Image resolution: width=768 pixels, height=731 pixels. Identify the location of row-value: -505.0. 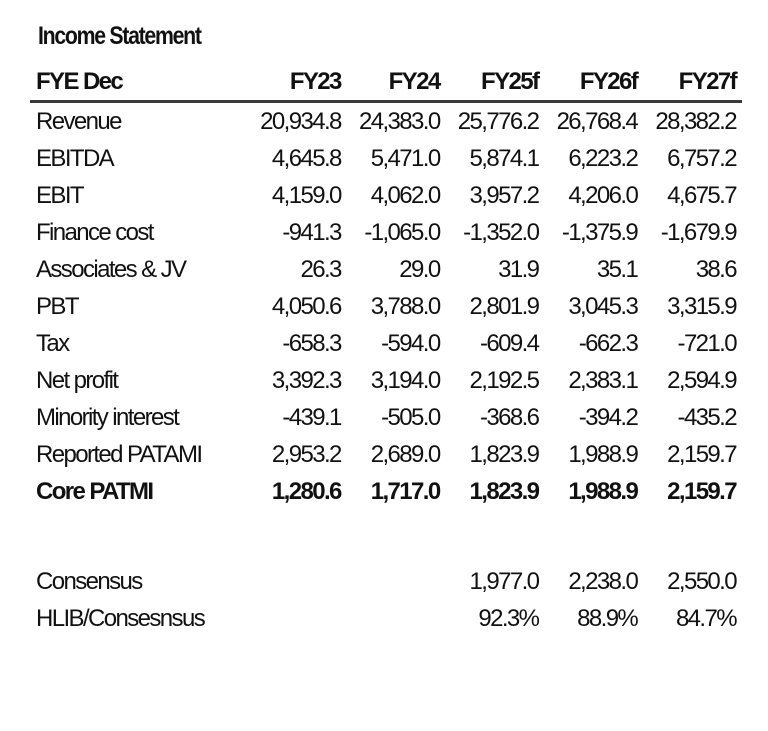
(411, 418).